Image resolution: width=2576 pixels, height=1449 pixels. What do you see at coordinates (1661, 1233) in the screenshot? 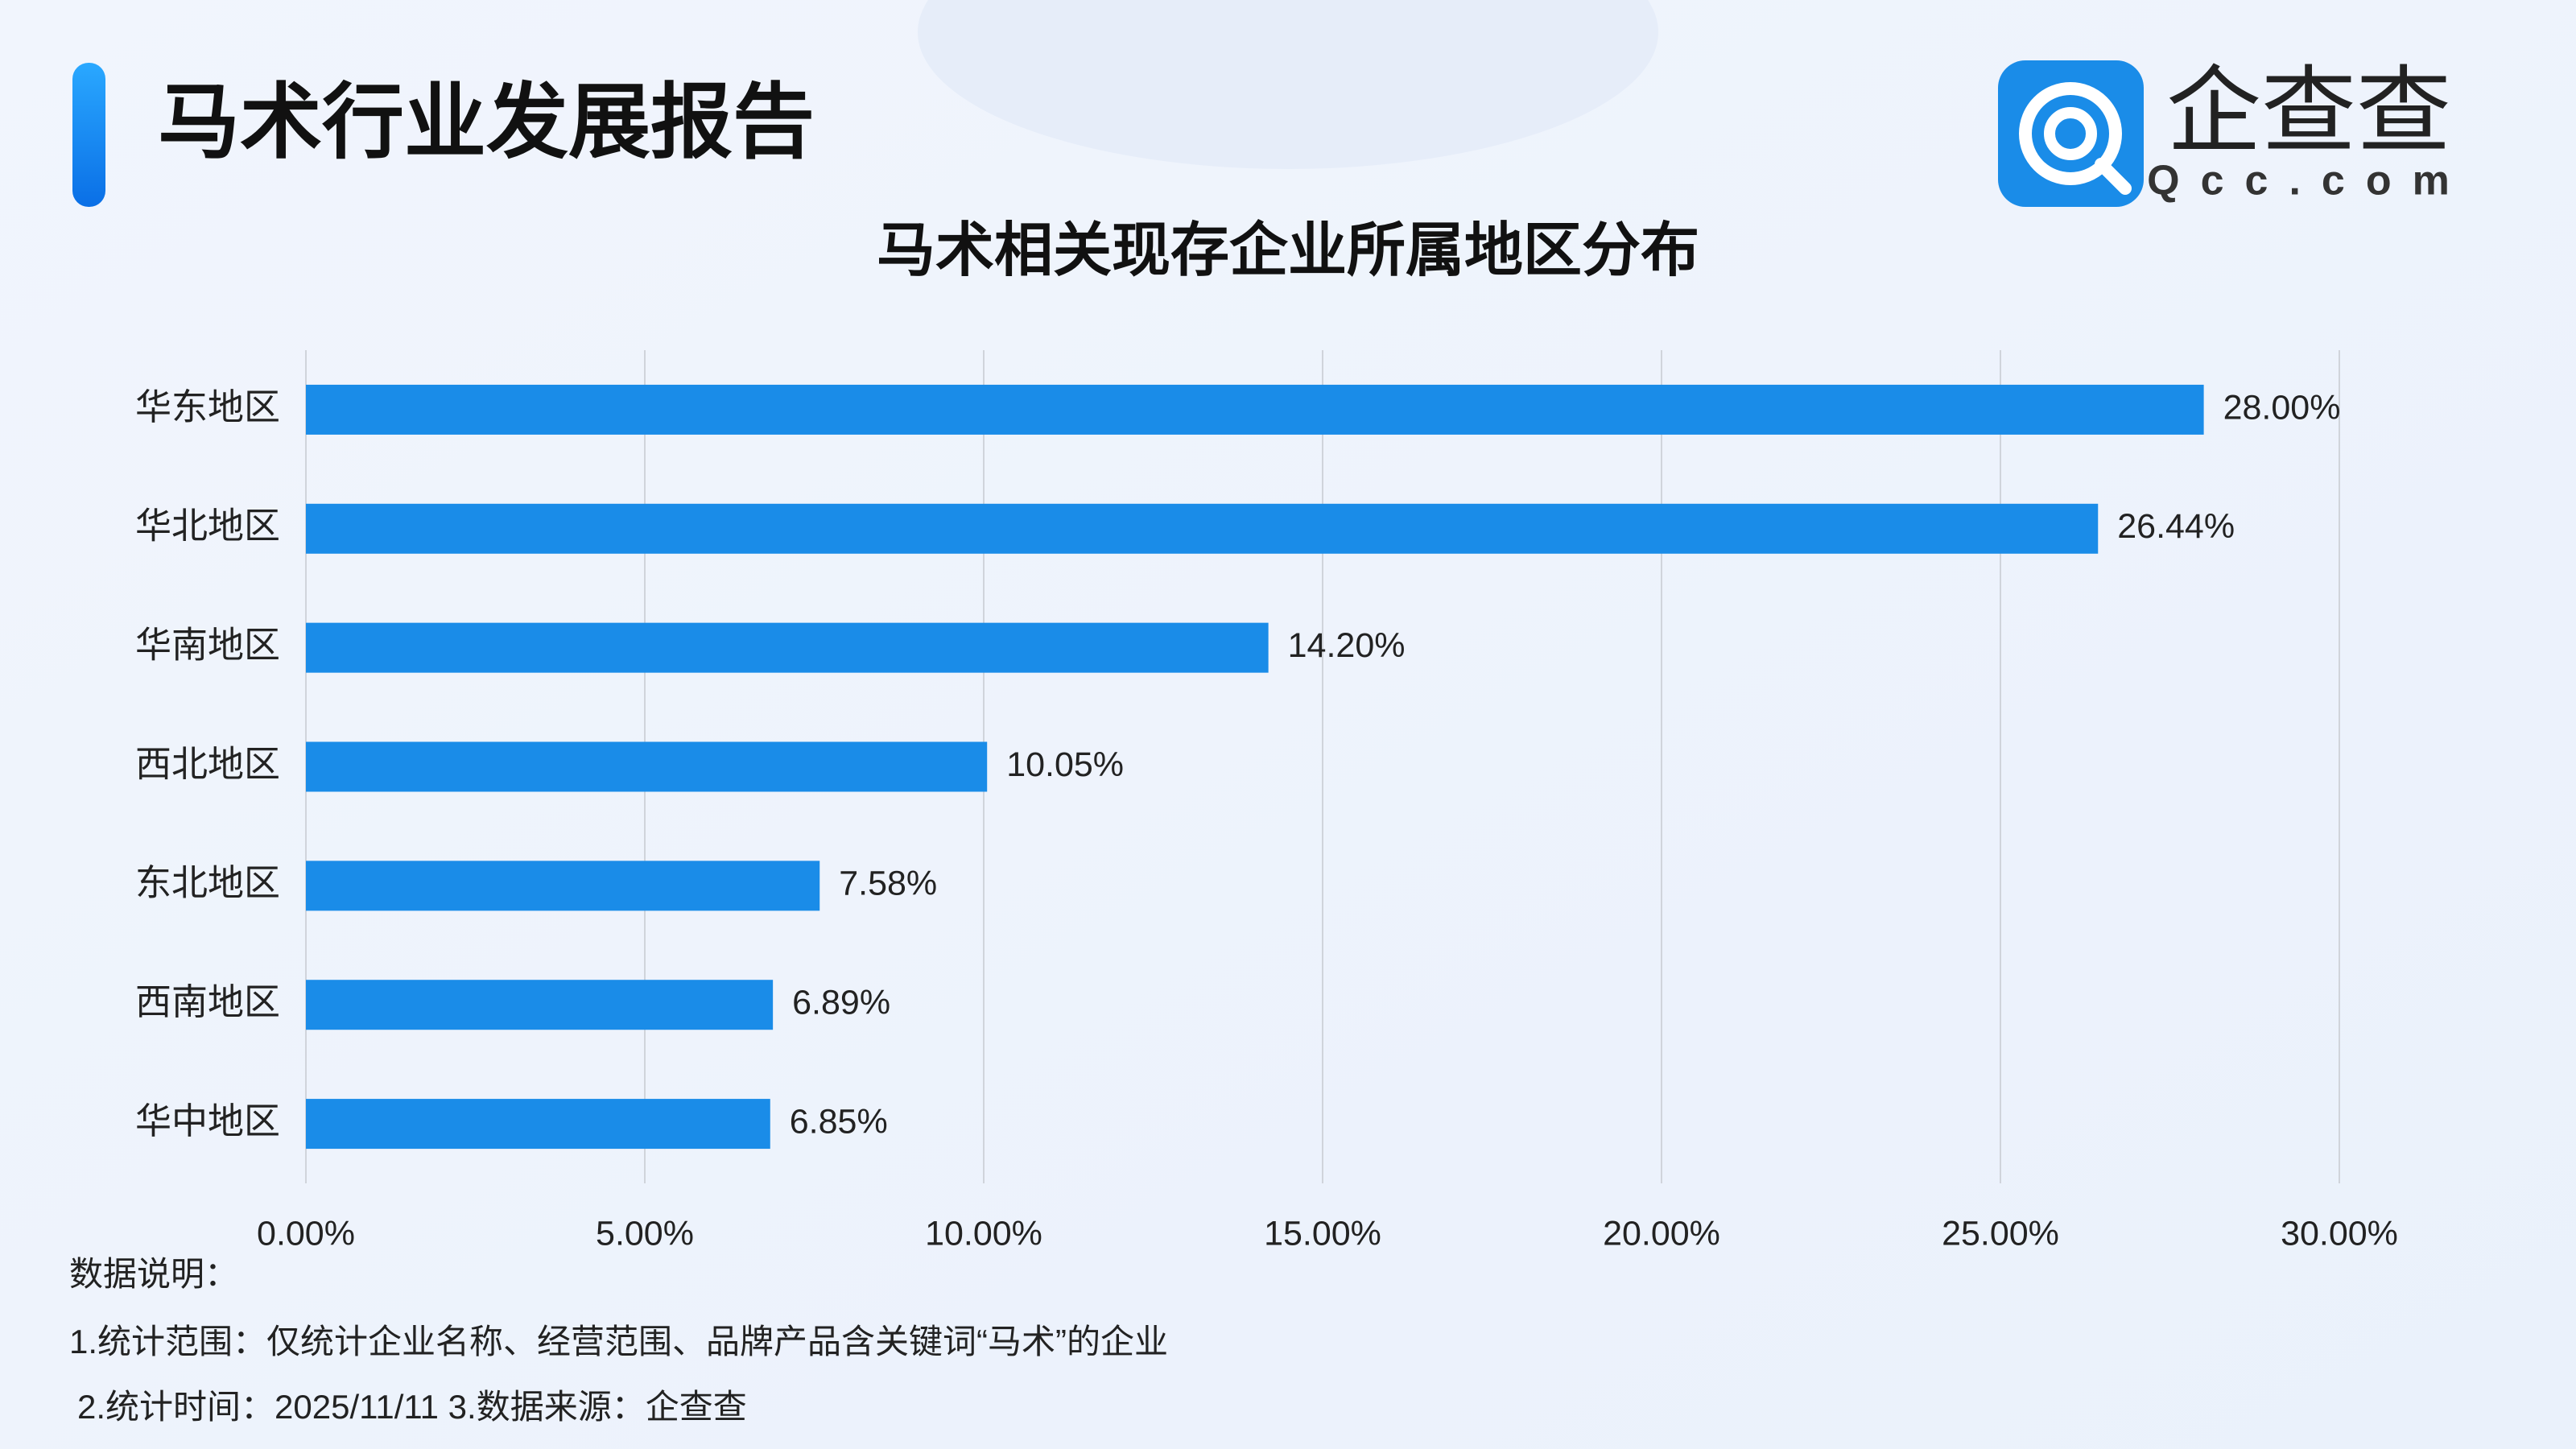
I see `x-tick-label: 20.00%` at bounding box center [1661, 1233].